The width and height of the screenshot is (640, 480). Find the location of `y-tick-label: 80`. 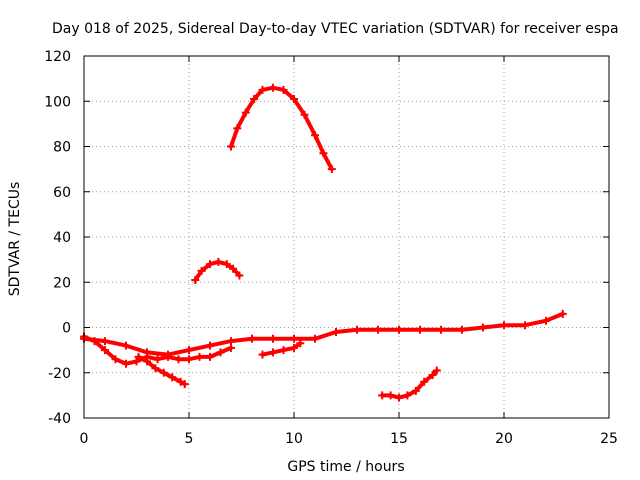

y-tick-label: 80 is located at coordinates (62, 148).